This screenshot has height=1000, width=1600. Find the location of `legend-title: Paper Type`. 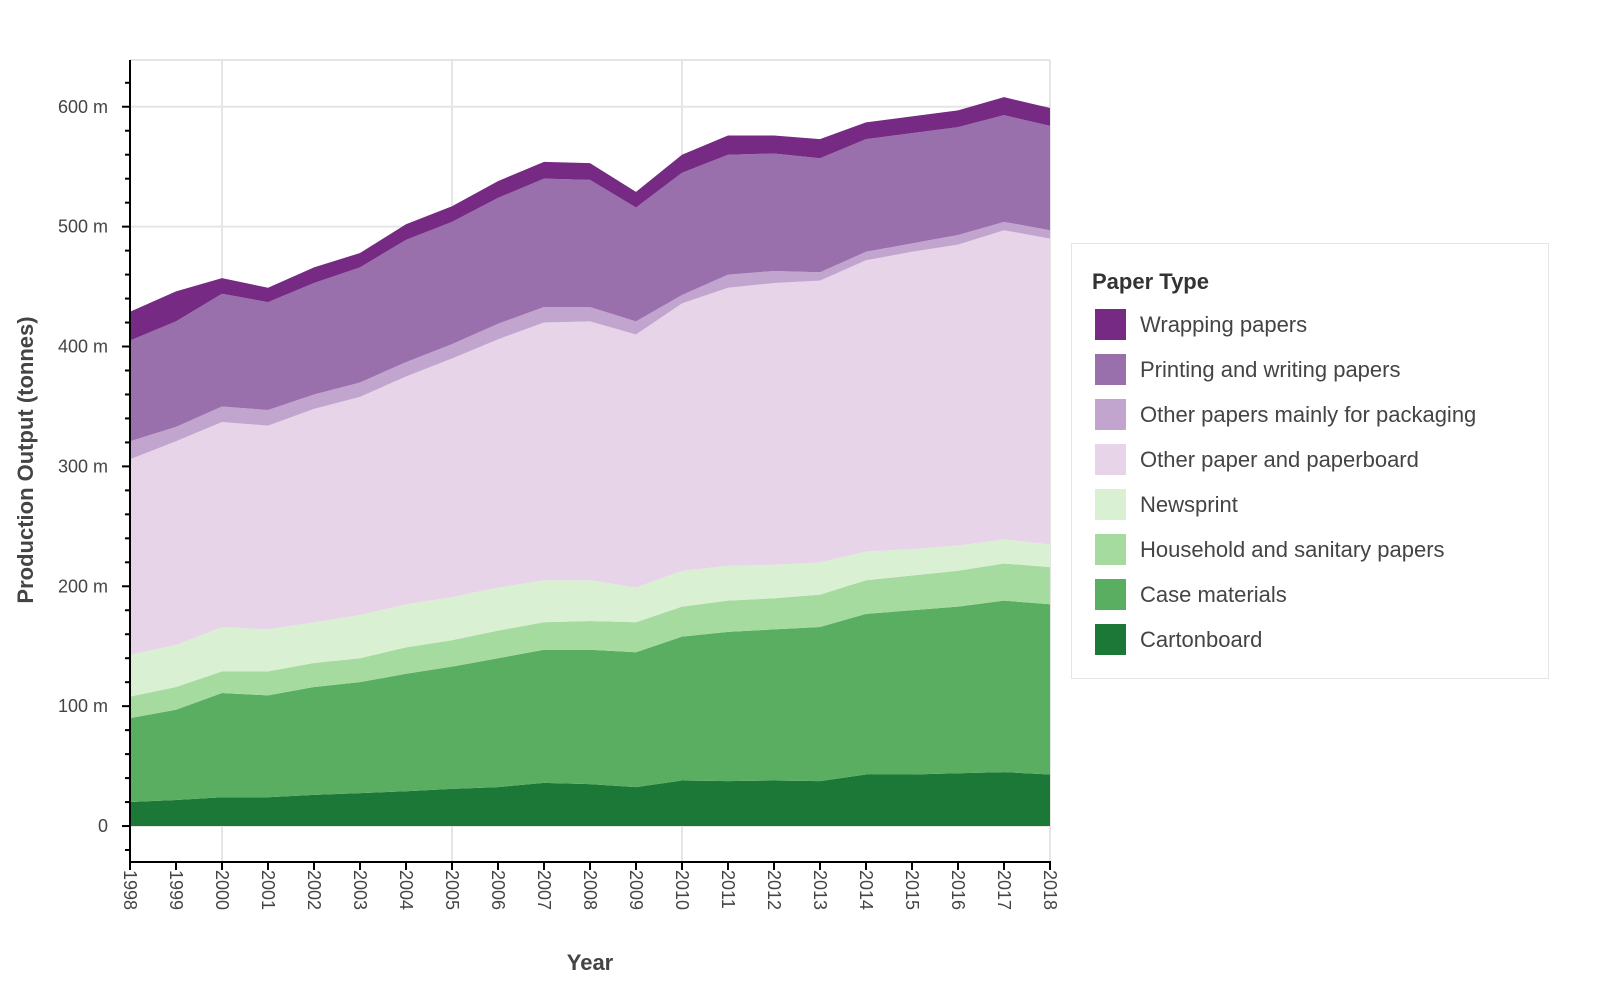

legend-title: Paper Type is located at coordinates (1150, 281).